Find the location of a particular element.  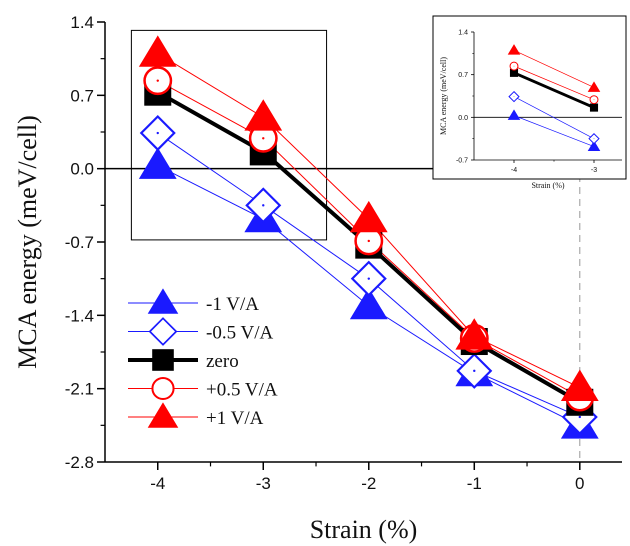

legend-item-0-5-v-a: -0.5 V/A is located at coordinates (200, 331).